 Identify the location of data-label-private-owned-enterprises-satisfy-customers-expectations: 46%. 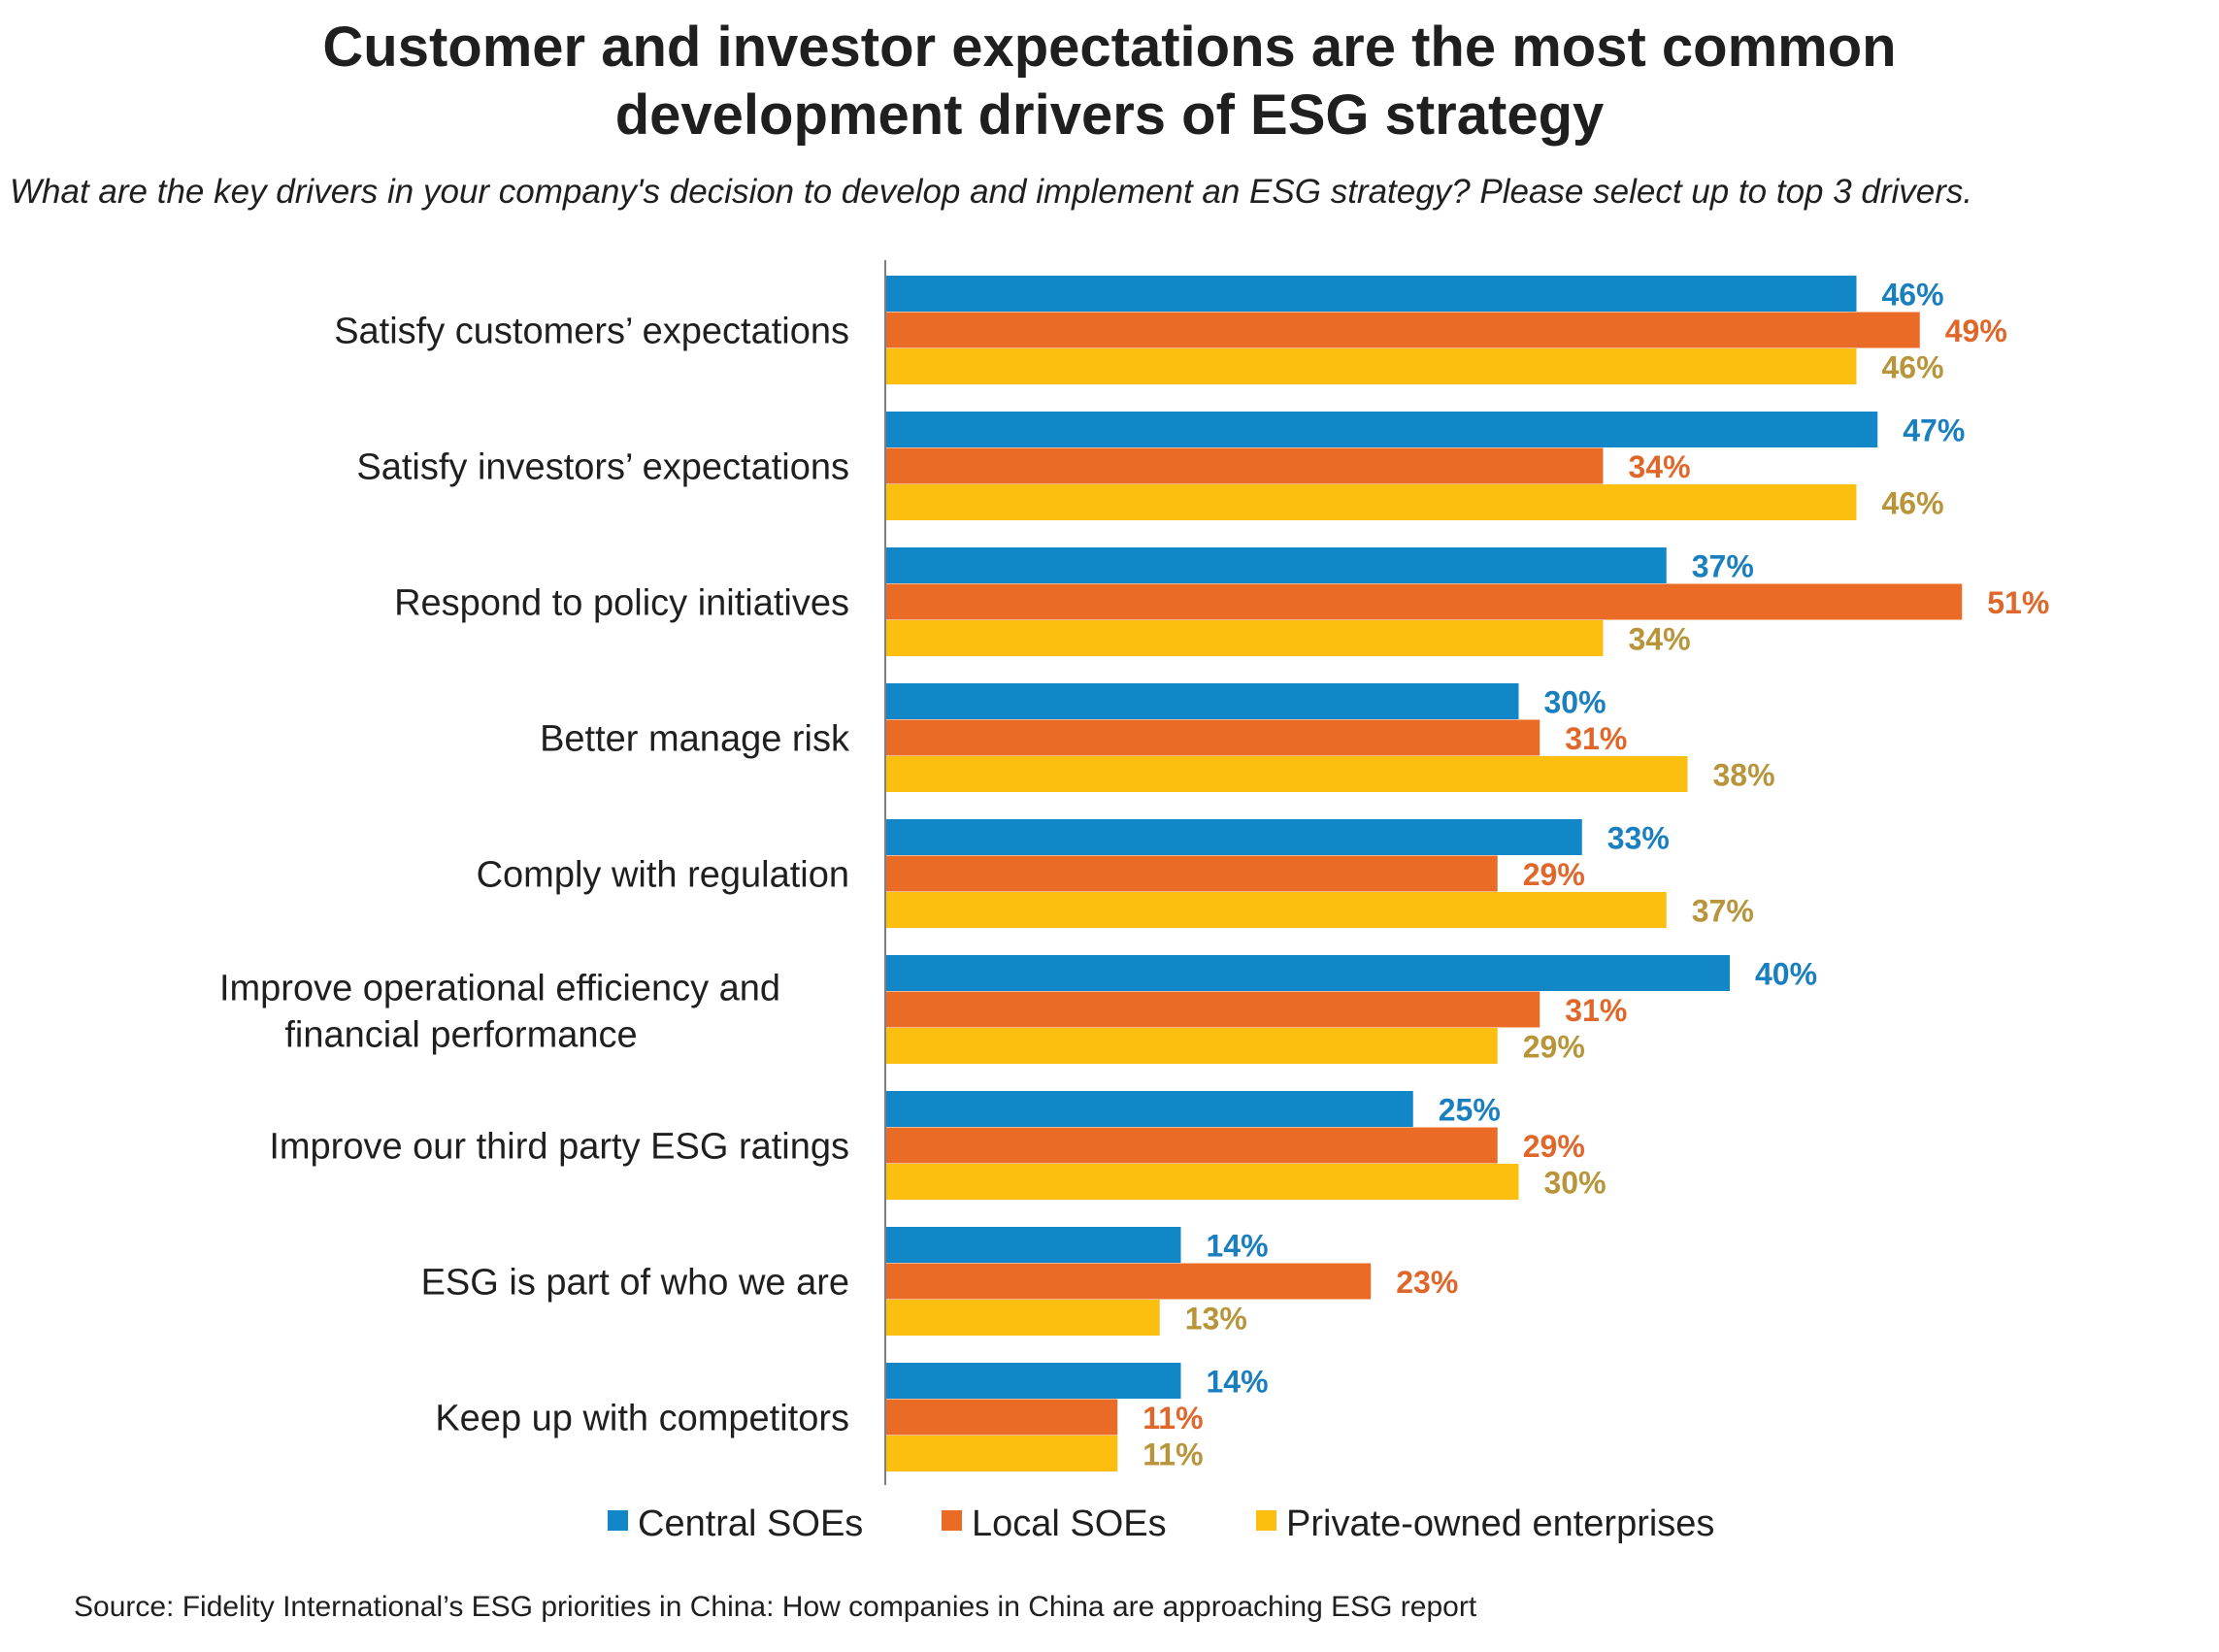
(1913, 367).